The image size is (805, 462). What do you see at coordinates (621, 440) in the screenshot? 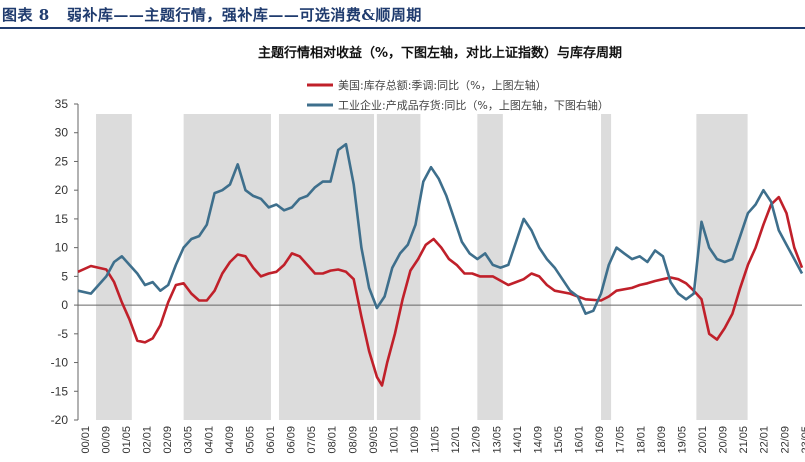
I see `x-tick-label: 17/05` at bounding box center [621, 440].